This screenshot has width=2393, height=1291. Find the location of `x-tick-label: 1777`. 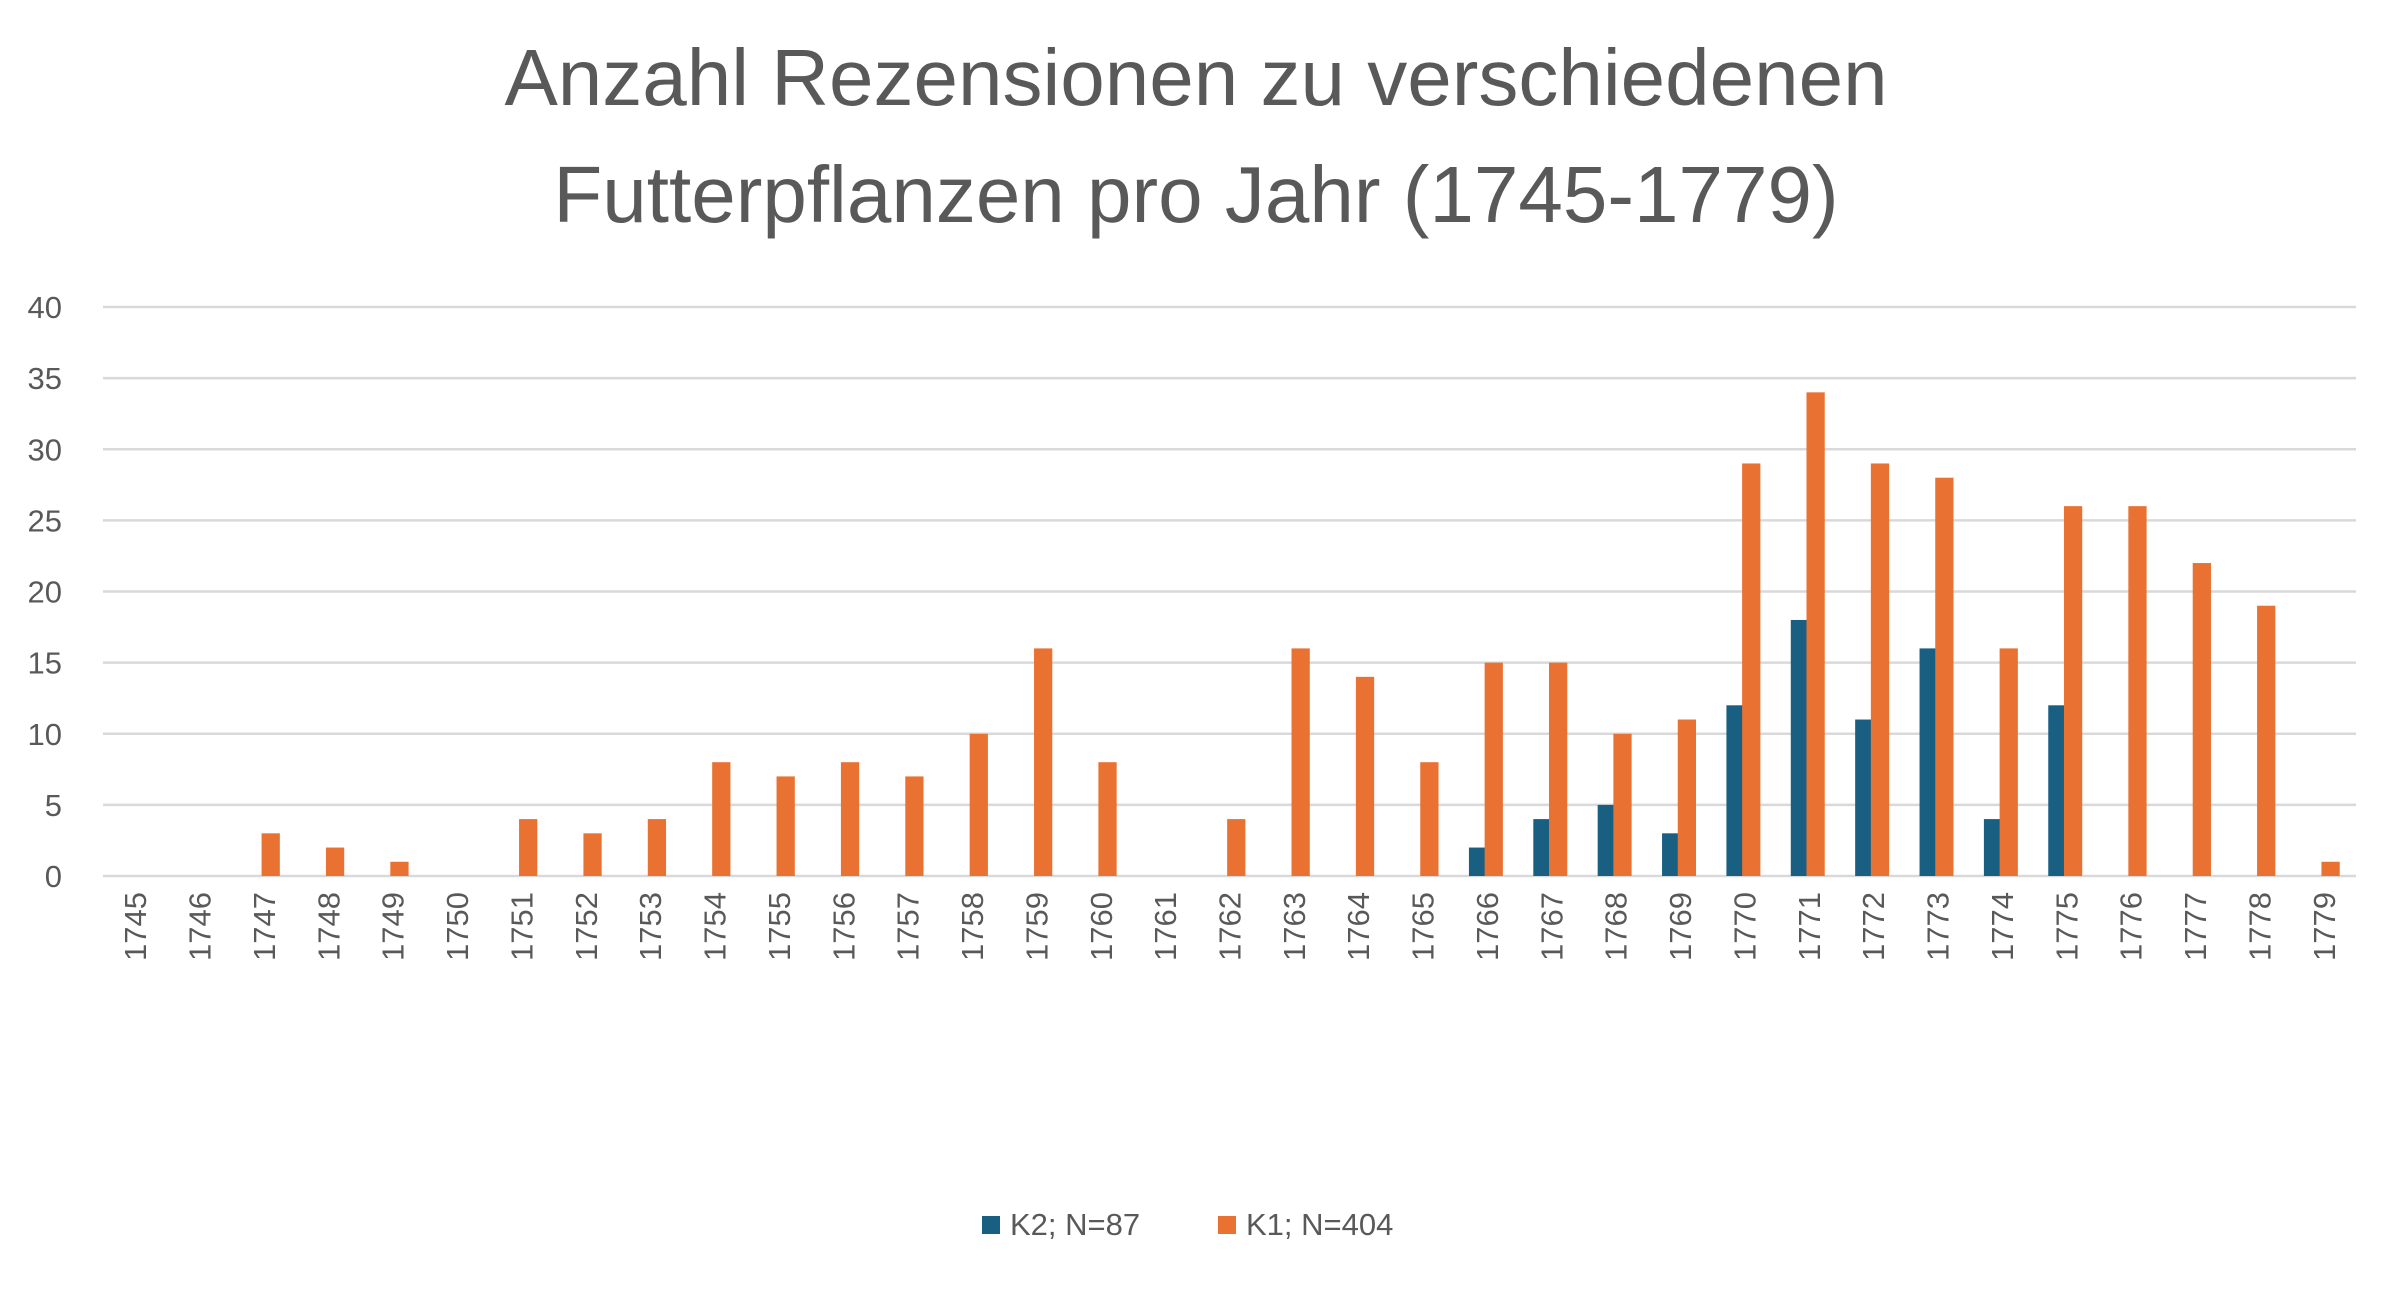

x-tick-label: 1777 is located at coordinates (2195, 926).